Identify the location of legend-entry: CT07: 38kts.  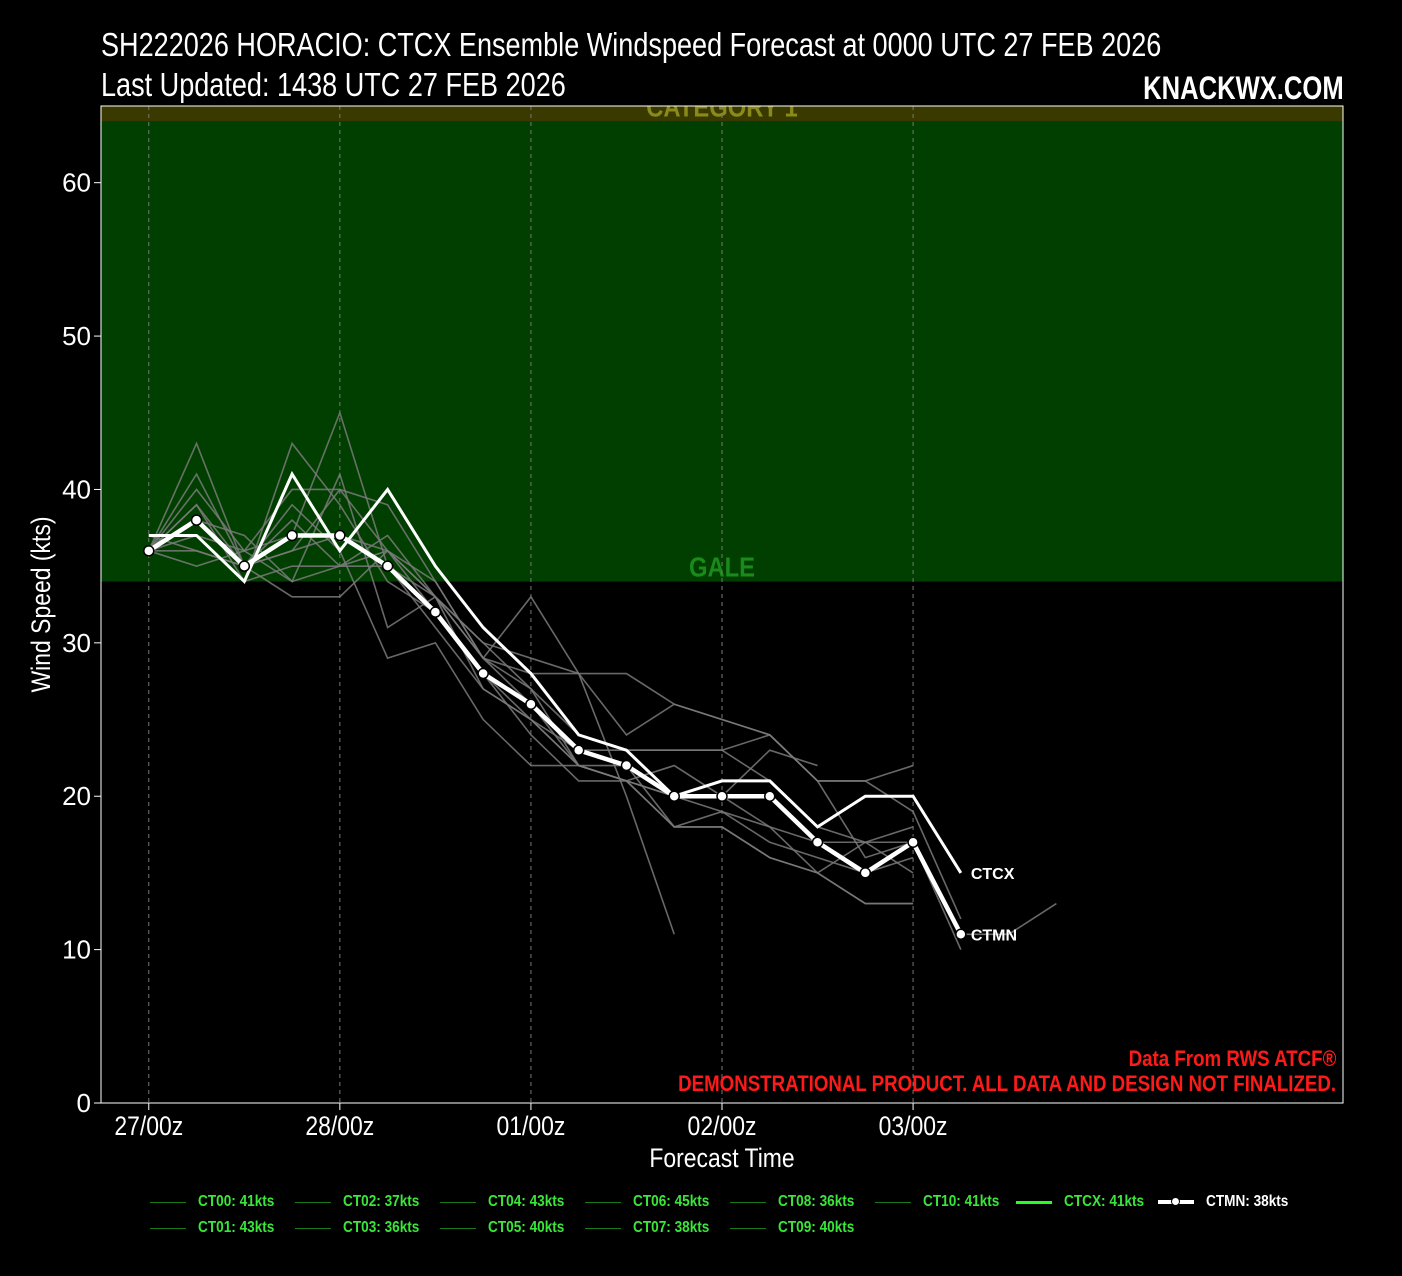
(654, 1228).